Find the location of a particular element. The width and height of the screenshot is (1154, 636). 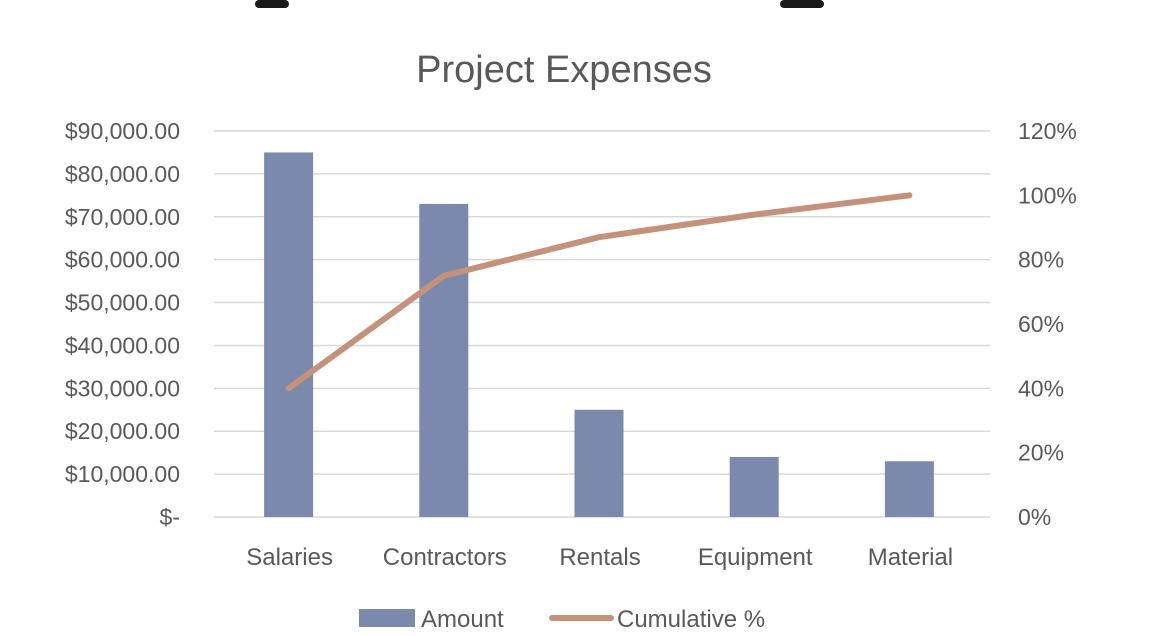

y2-tick-label: 40% is located at coordinates (1041, 388).